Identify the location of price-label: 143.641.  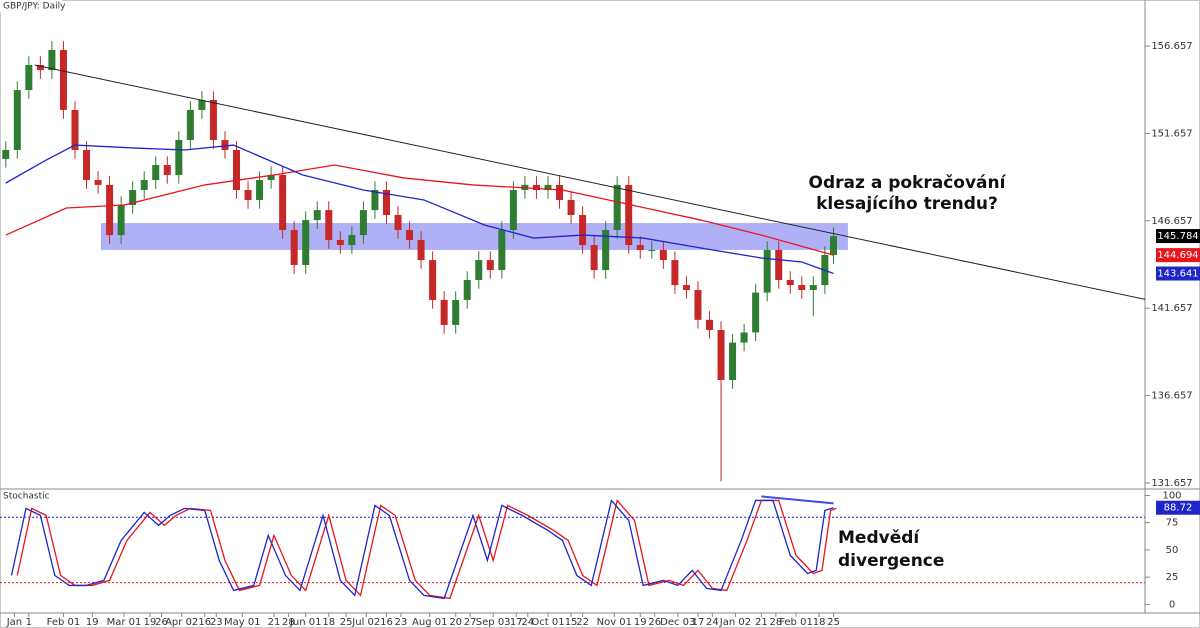
(1177, 274).